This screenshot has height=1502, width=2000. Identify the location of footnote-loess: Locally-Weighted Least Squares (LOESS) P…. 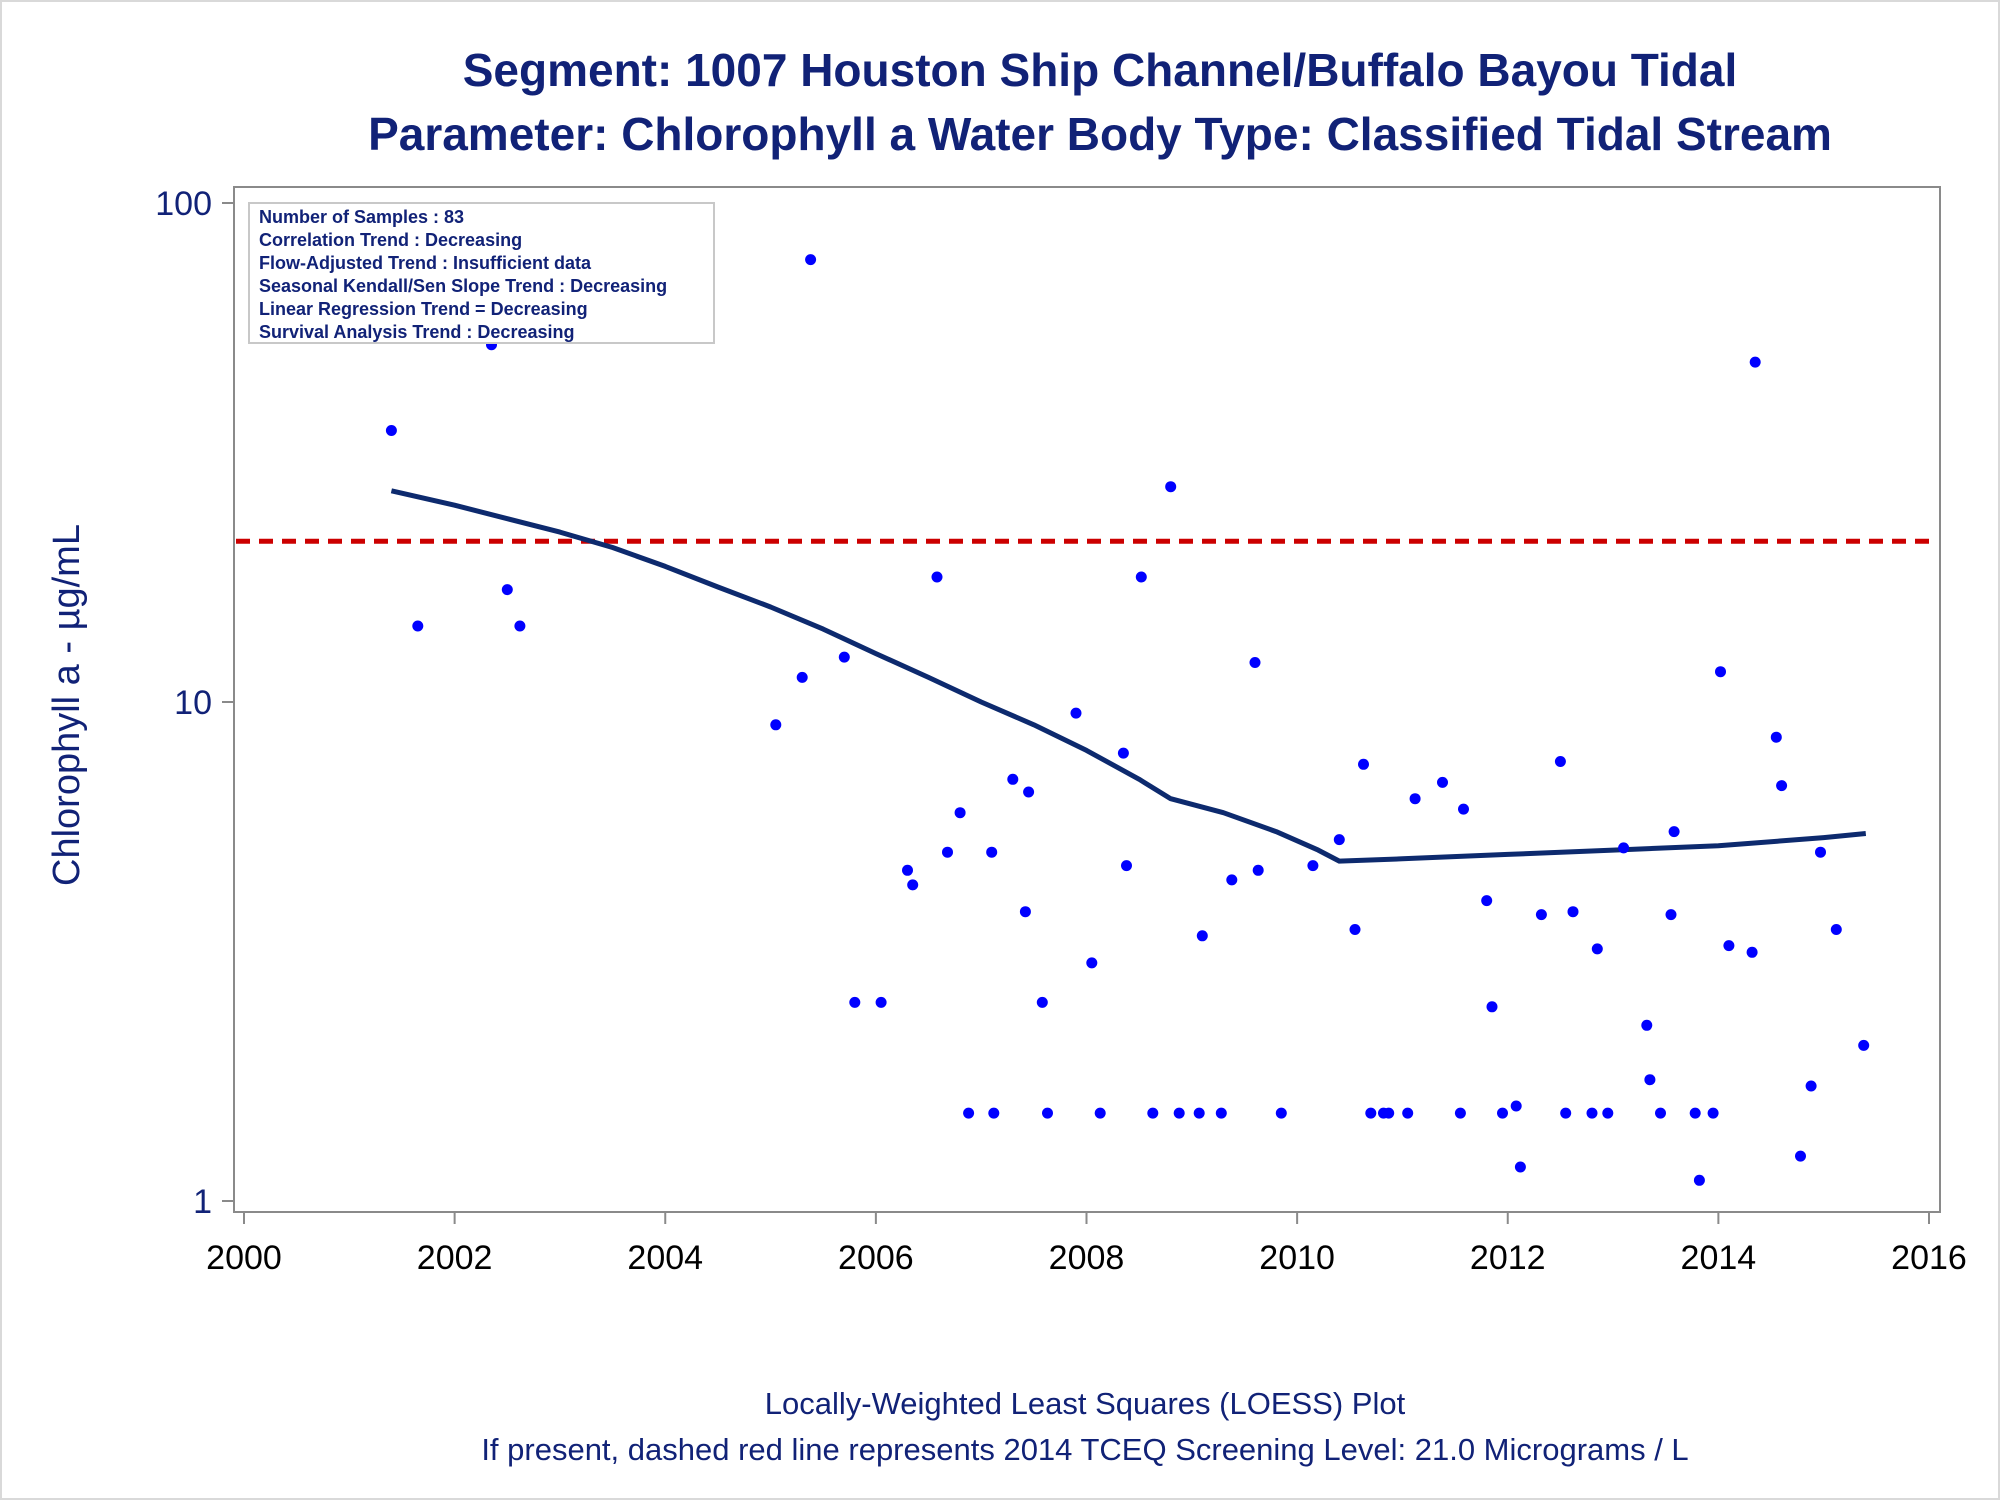
(1085, 1403).